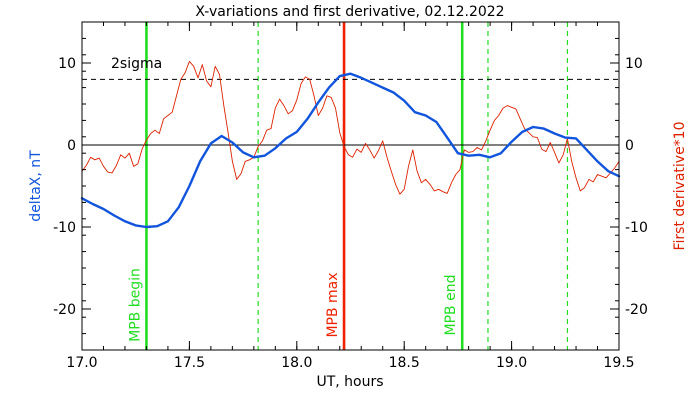 The image size is (700, 400). What do you see at coordinates (71, 146) in the screenshot?
I see `y-tick-label-left: 0` at bounding box center [71, 146].